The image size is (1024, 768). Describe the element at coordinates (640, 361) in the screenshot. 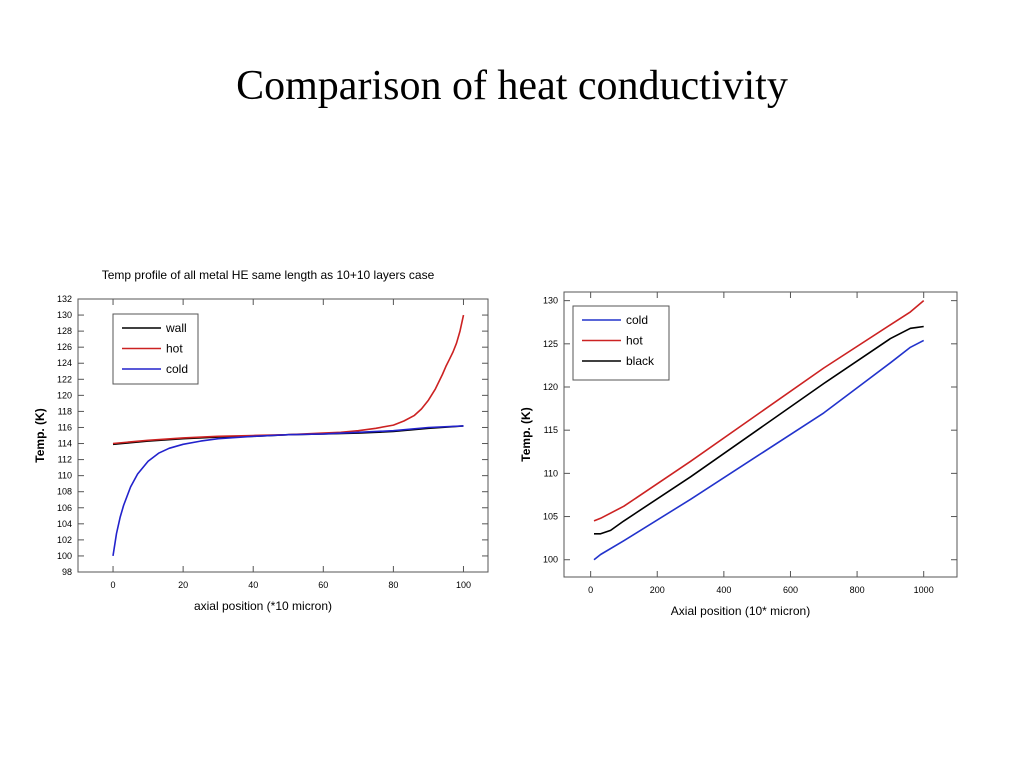

I see `legend-label-black: black` at that location.